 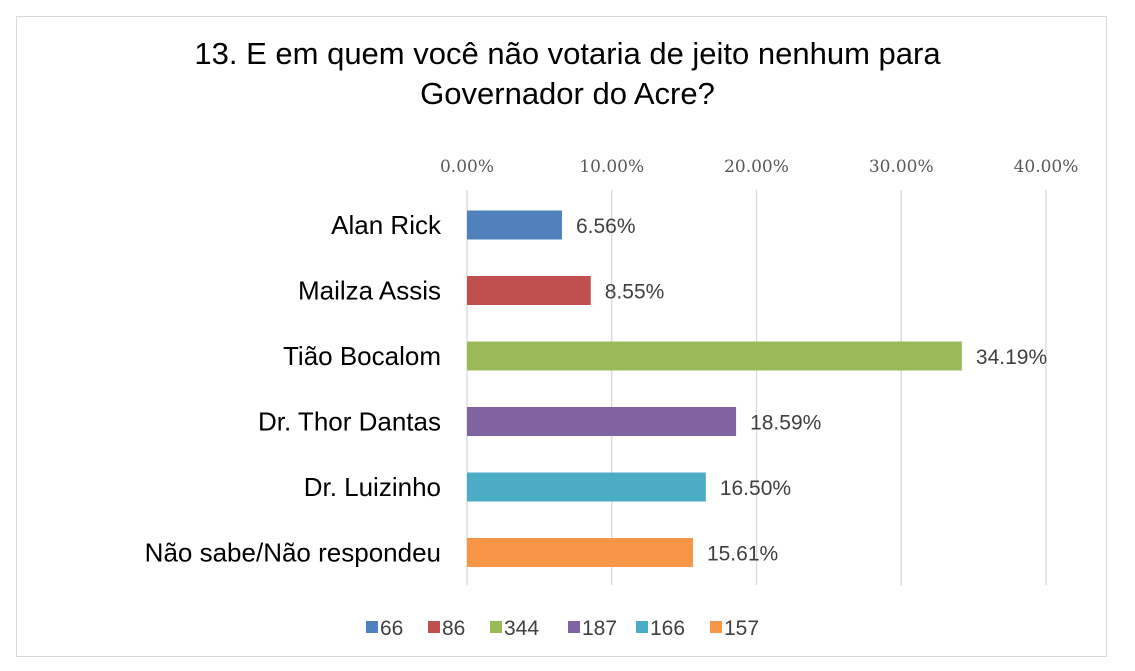 What do you see at coordinates (611, 167) in the screenshot?
I see `x-tick-label: 10.00%` at bounding box center [611, 167].